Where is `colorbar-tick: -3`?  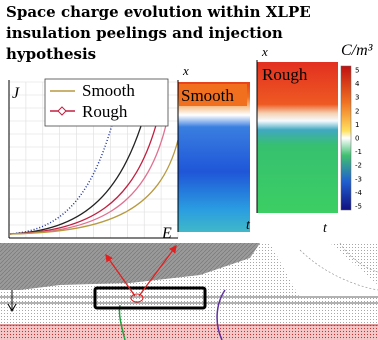 colorbar-tick: -3 is located at coordinates (358, 179).